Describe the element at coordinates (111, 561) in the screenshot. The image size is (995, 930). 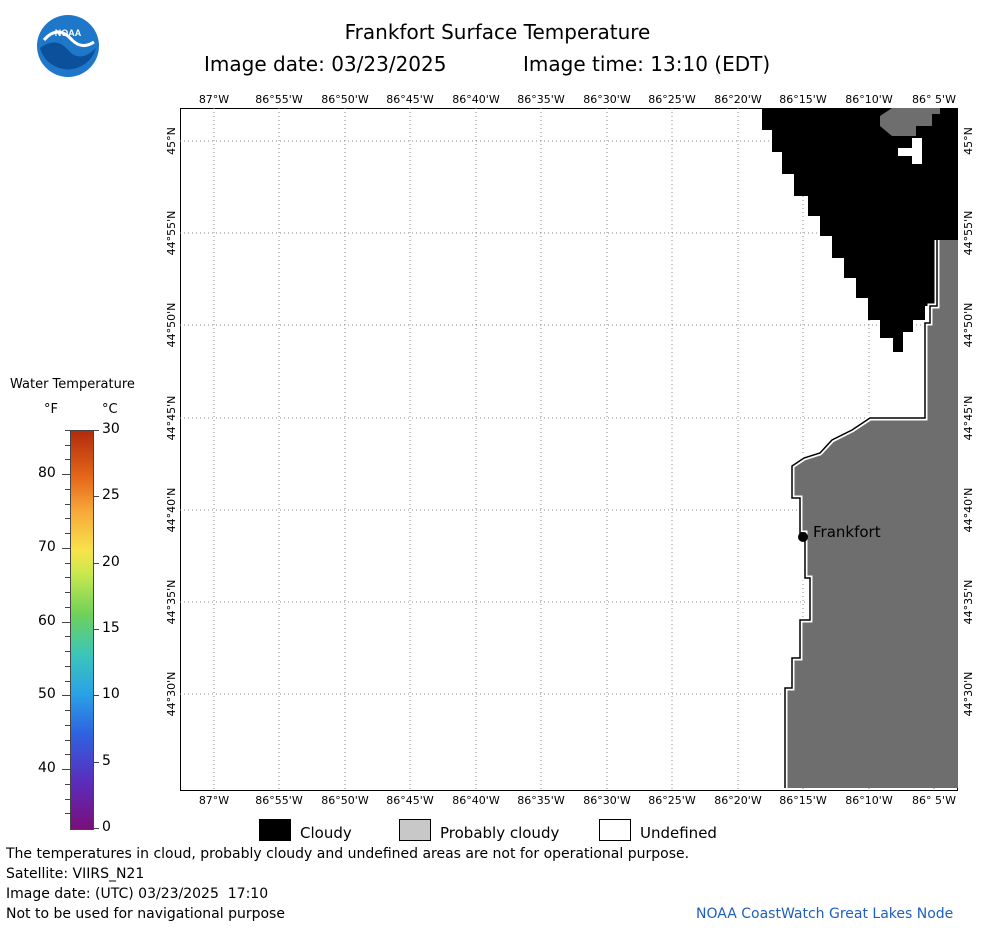
I see `celsius-tick-label: 20` at that location.